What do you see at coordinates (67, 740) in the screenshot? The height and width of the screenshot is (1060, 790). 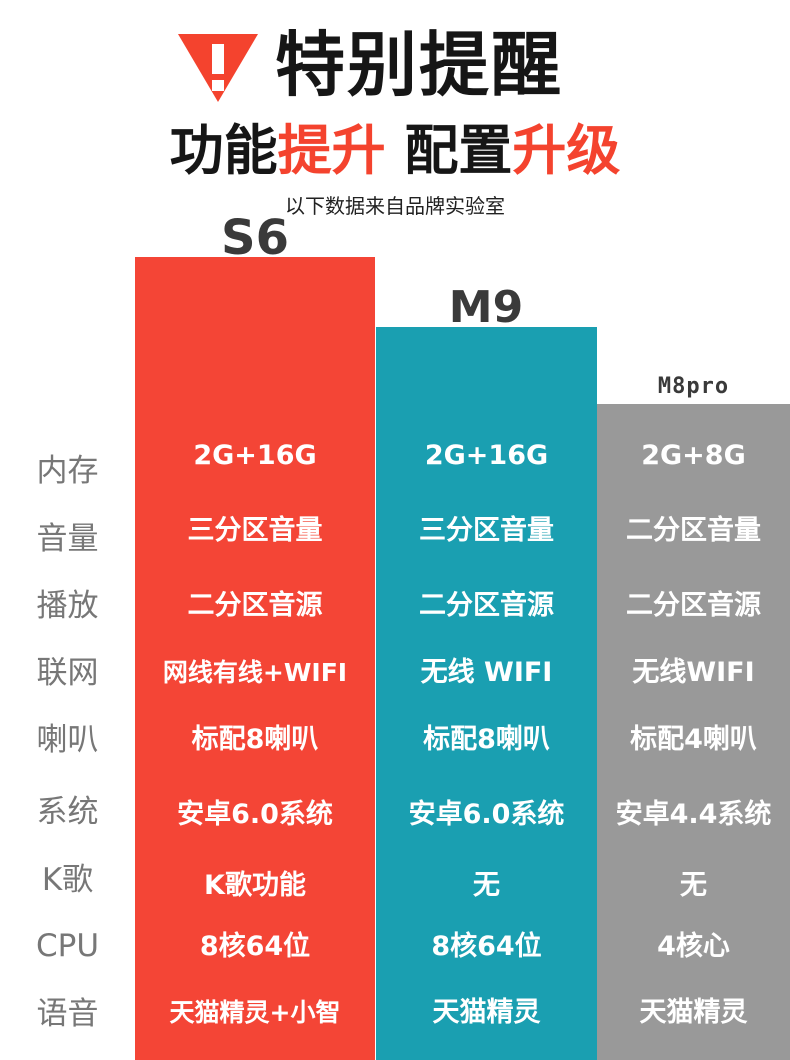 I see `row-label: 喇叭` at bounding box center [67, 740].